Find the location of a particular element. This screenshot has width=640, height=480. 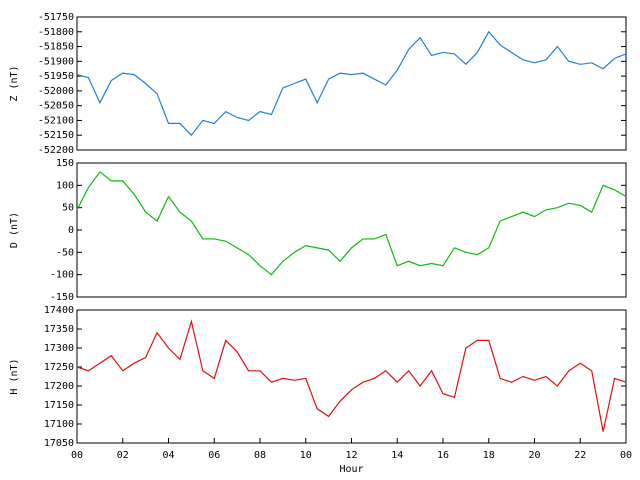

y-tick-label: -52000 is located at coordinates (56, 91).